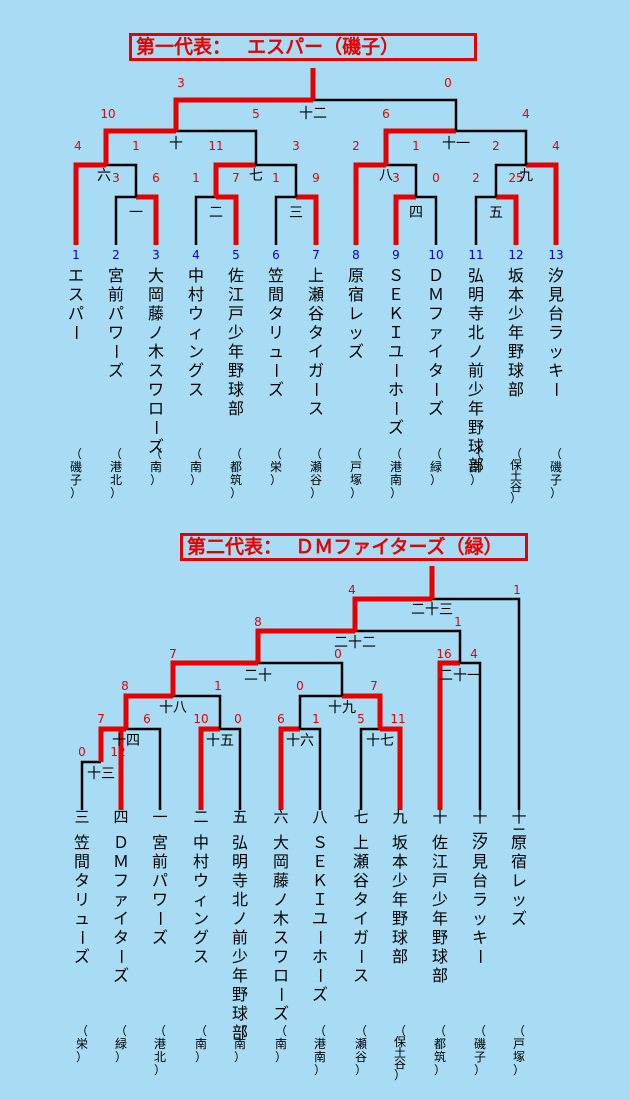 Image resolution: width=630 pixels, height=1100 pixels. What do you see at coordinates (156, 466) in the screenshot?
I see `char: 南` at bounding box center [156, 466].